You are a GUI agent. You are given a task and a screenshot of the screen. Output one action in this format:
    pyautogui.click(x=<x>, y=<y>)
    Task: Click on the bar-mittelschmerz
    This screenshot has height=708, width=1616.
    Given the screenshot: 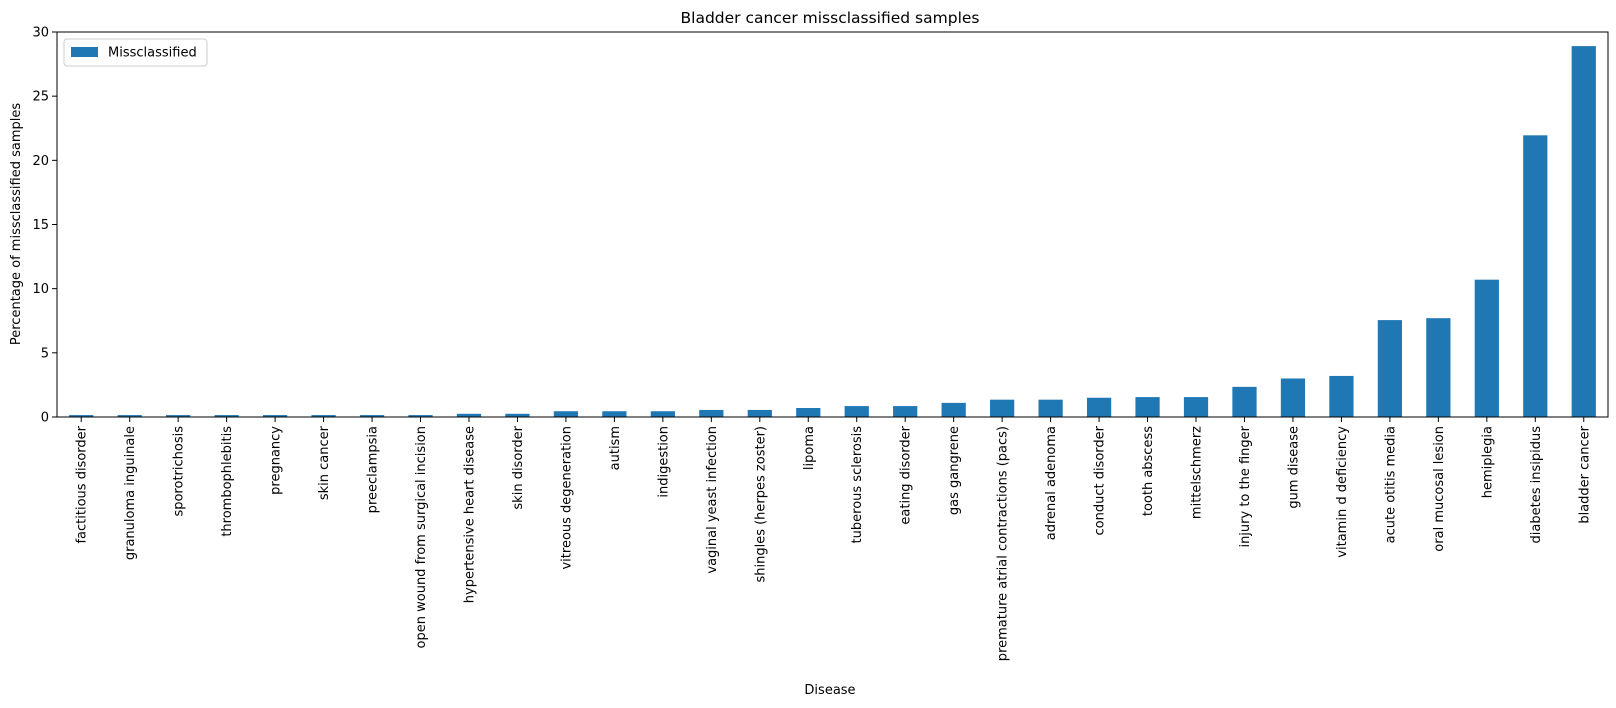 What is the action you would take?
    pyautogui.click(x=1196, y=407)
    